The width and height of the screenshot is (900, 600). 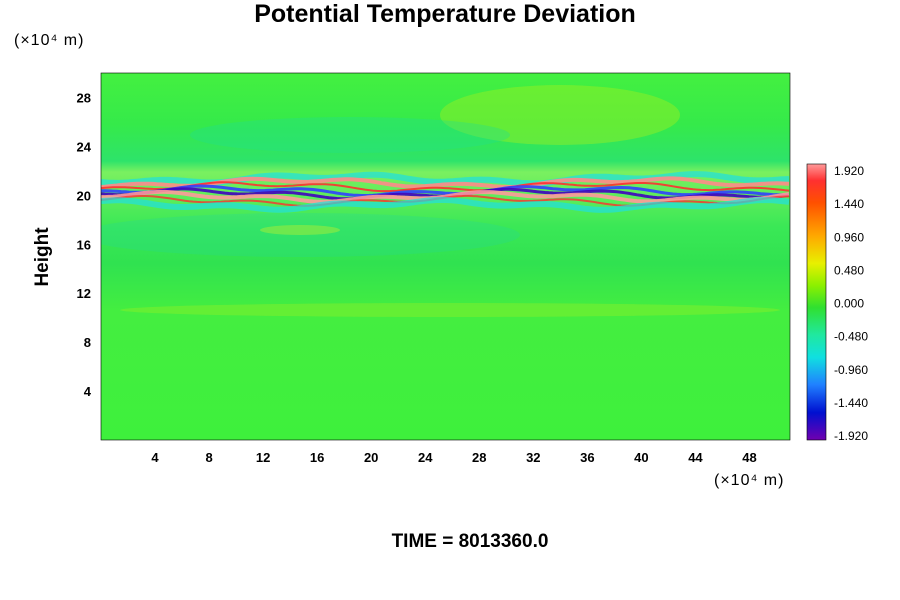 I want to click on x-tick-label: 28, so click(x=479, y=457).